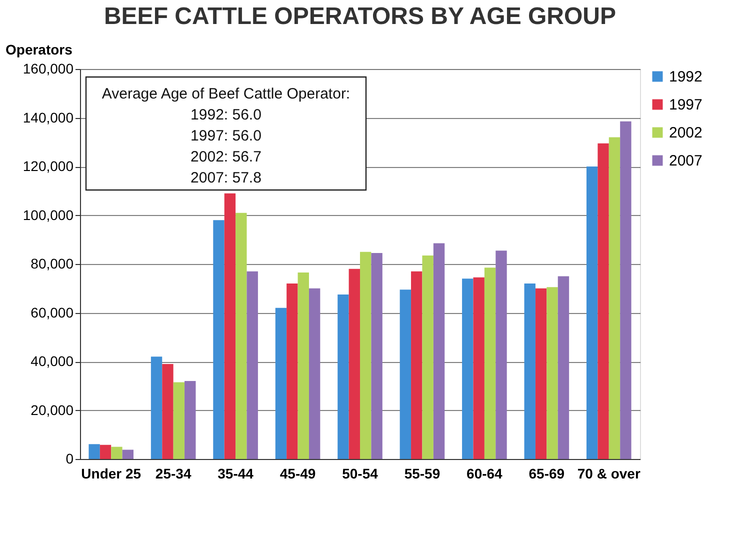 Image resolution: width=748 pixels, height=545 pixels. What do you see at coordinates (685, 133) in the screenshot?
I see `legend-label: 2002` at bounding box center [685, 133].